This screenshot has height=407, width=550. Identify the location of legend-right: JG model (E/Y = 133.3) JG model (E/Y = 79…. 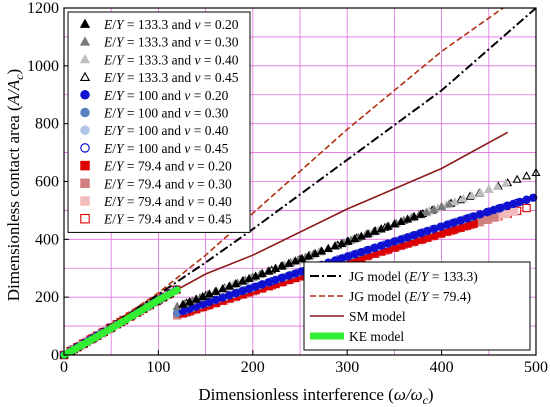
(417, 306).